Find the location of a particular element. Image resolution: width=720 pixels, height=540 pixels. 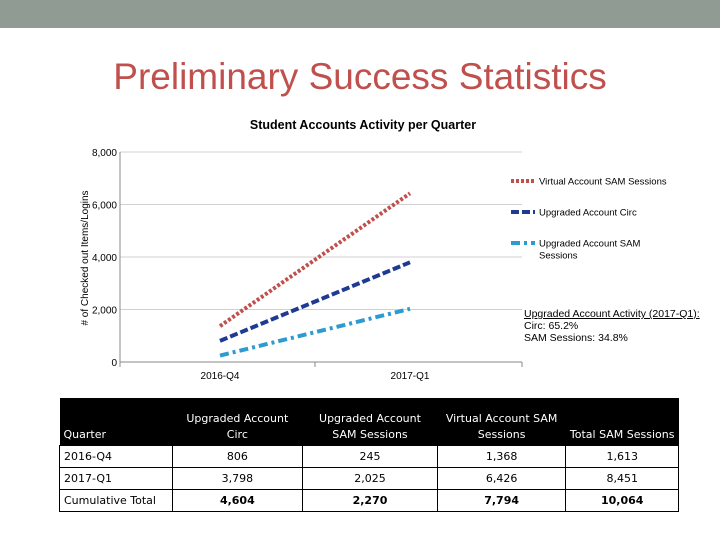

y-tick-label: 0 is located at coordinates (114, 363).